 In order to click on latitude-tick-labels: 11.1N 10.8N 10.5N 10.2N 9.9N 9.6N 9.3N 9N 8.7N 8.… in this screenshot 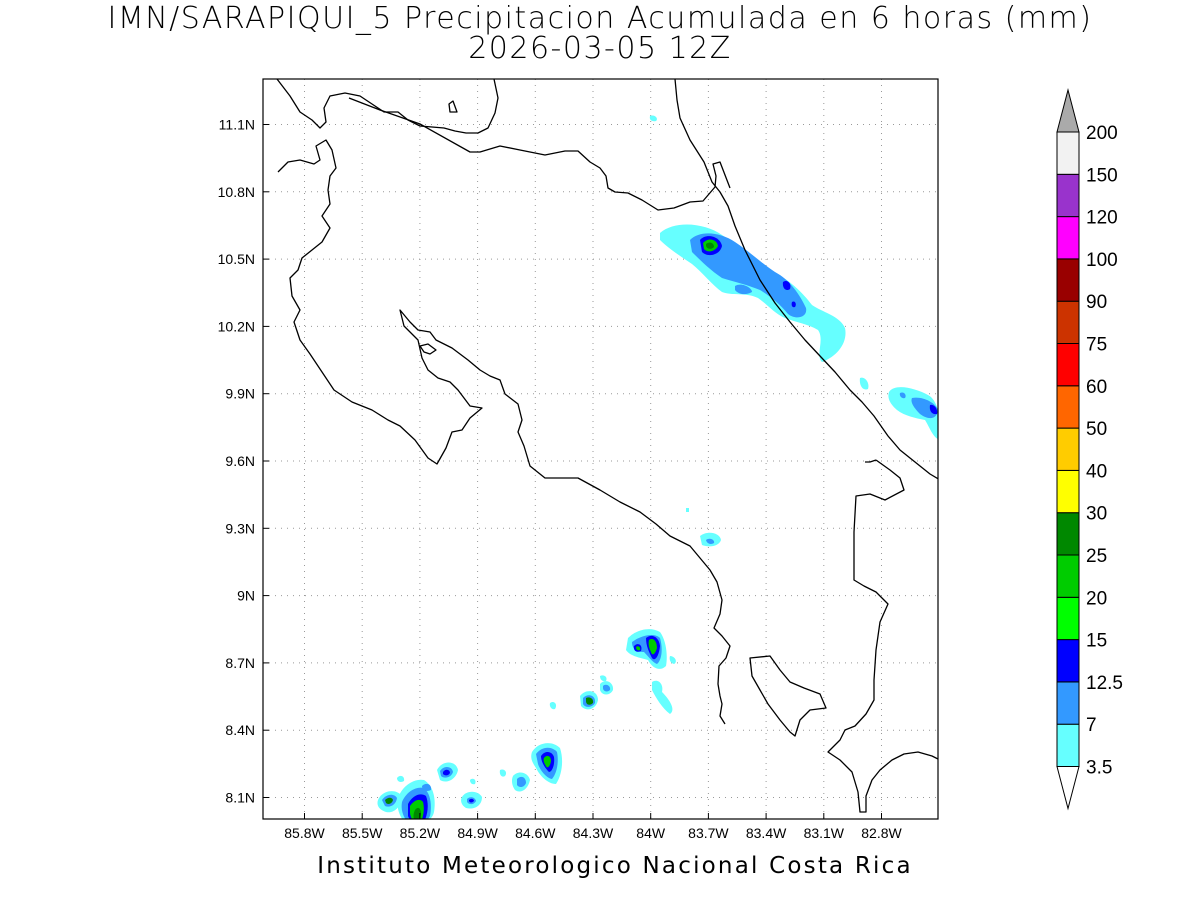, I will do `click(243, 461)`.